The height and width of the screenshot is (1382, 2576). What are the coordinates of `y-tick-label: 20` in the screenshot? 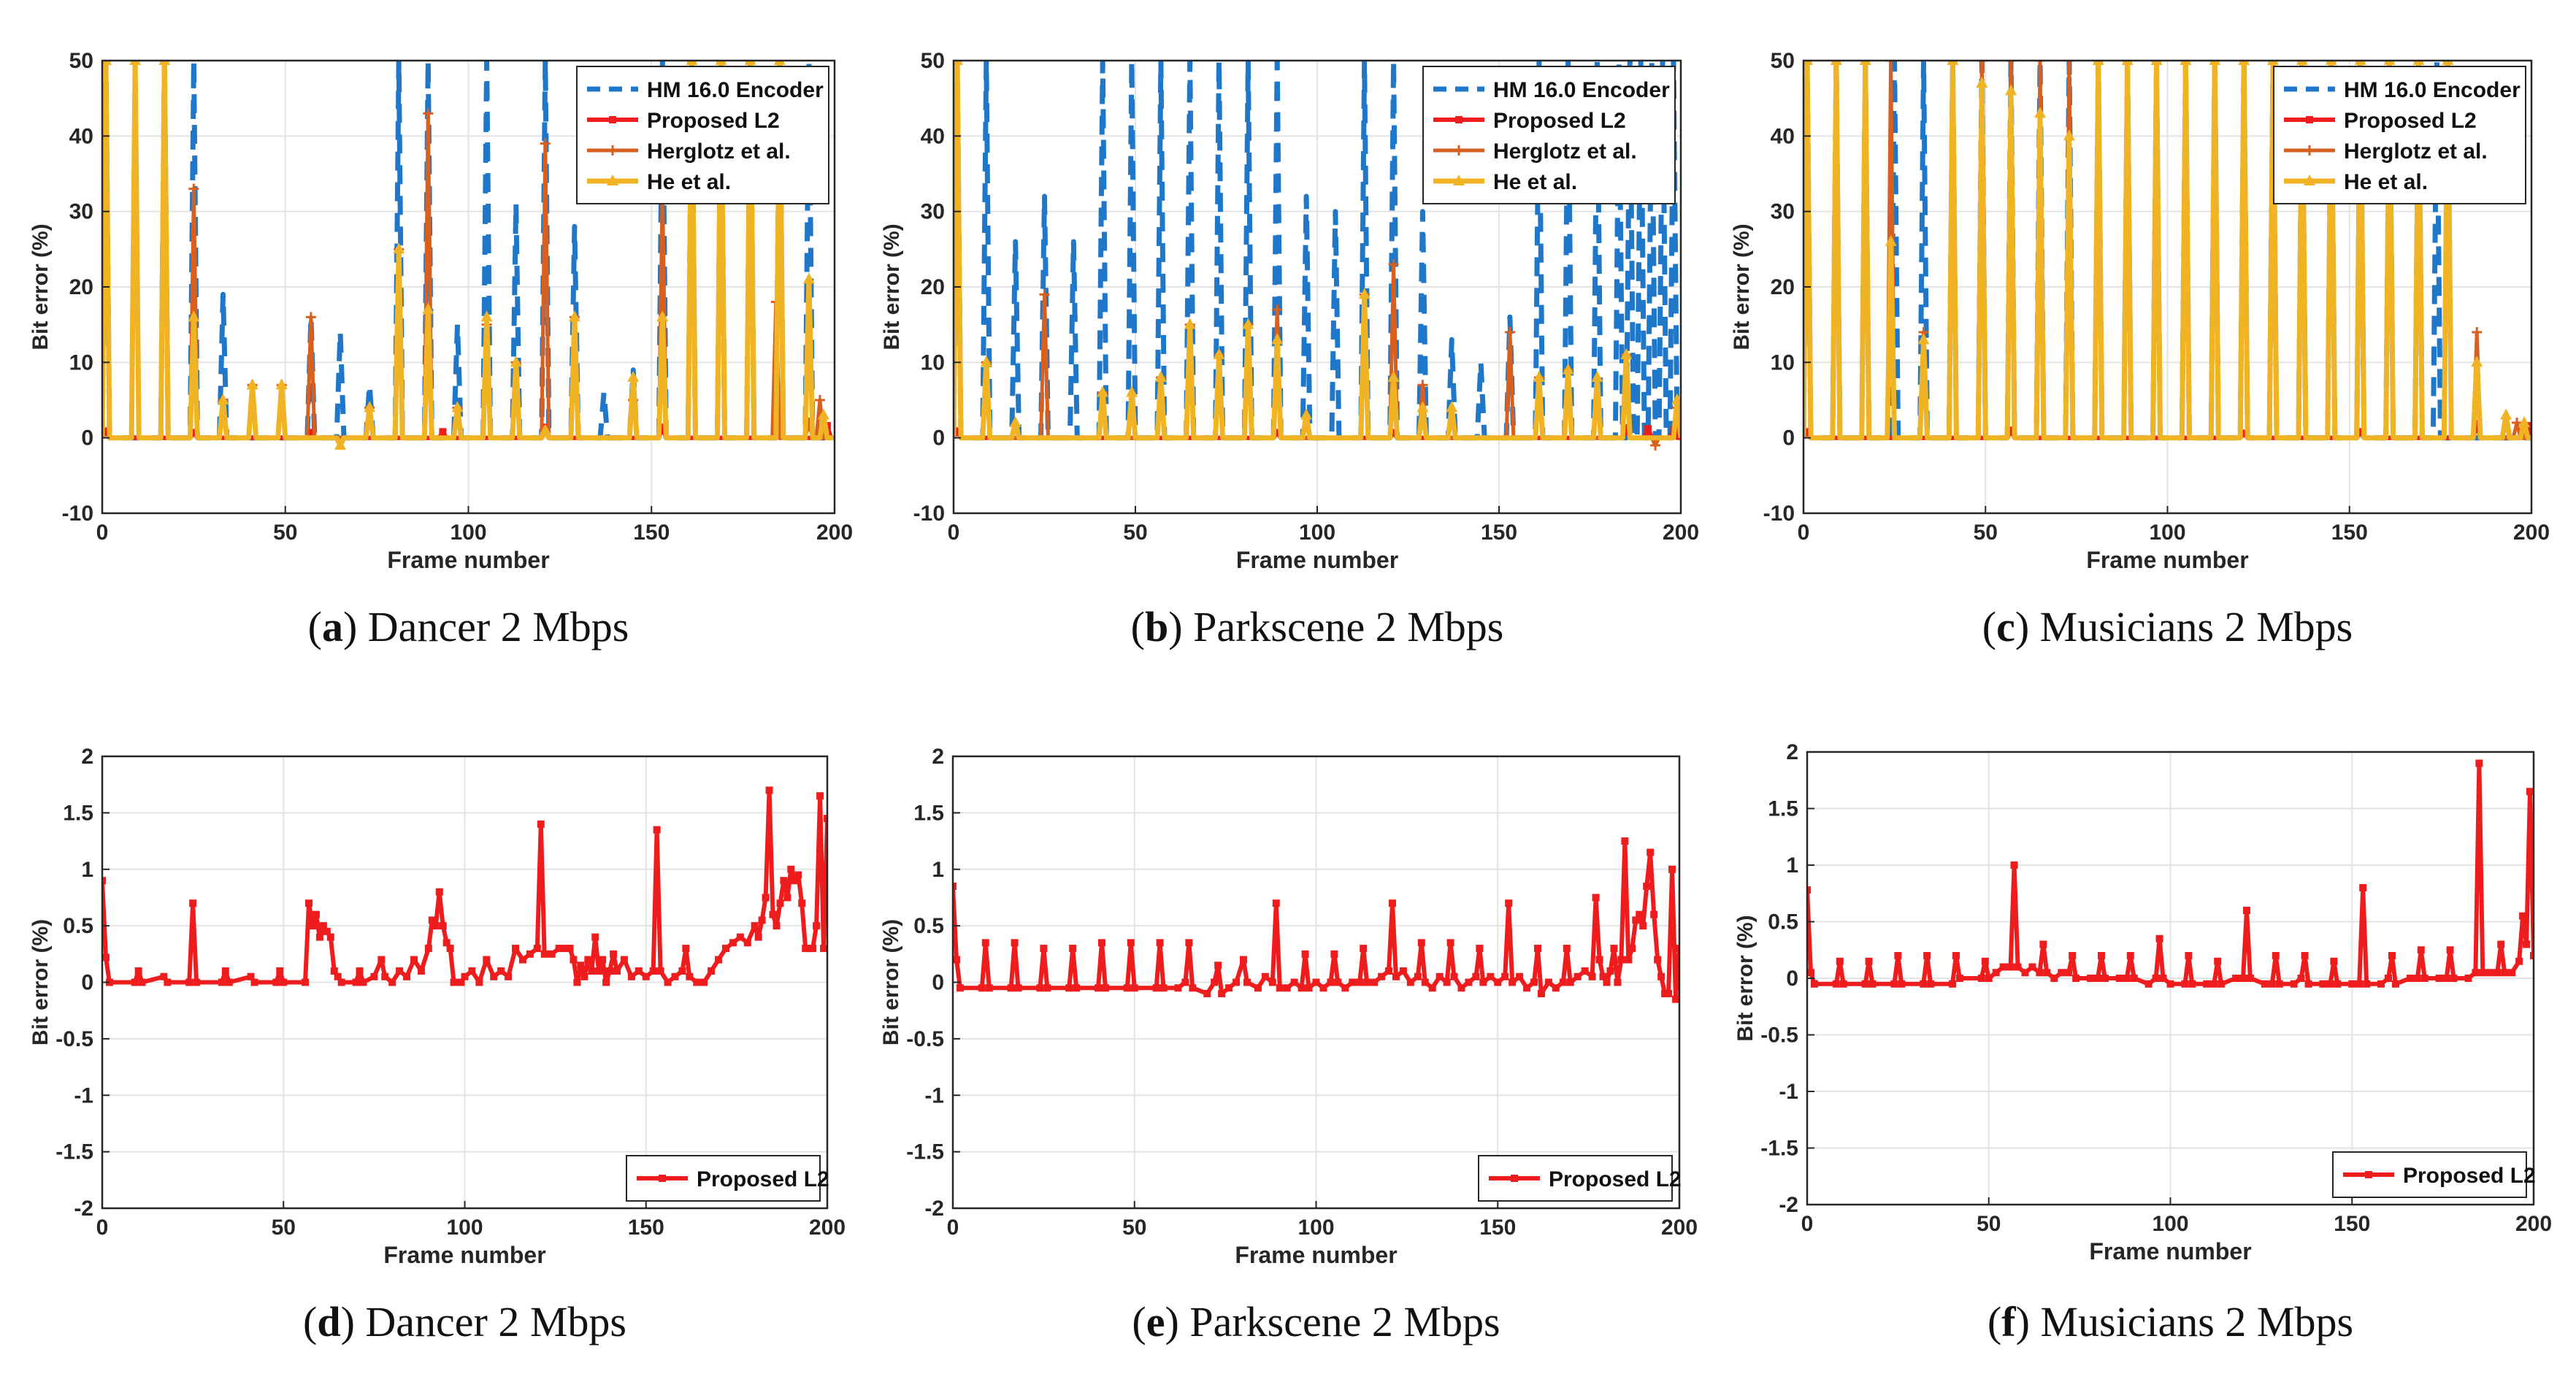 It's located at (81, 287).